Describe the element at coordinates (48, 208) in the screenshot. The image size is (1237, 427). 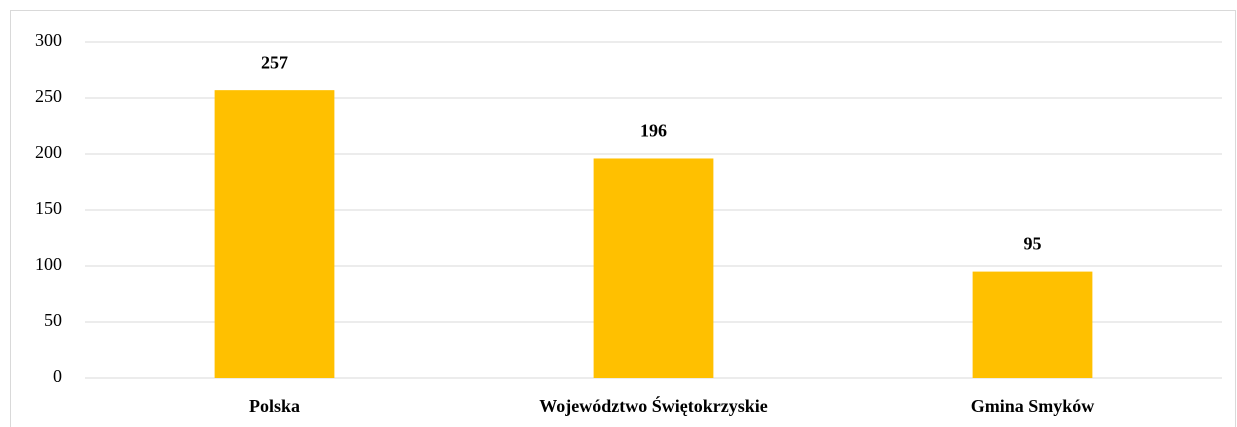
I see `y-tick-label: 150` at that location.